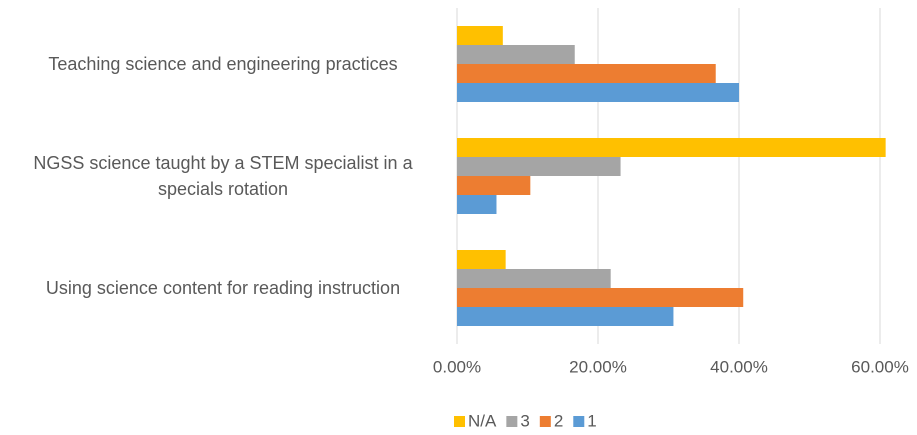  What do you see at coordinates (524, 420) in the screenshot?
I see `legend-label: 3` at bounding box center [524, 420].